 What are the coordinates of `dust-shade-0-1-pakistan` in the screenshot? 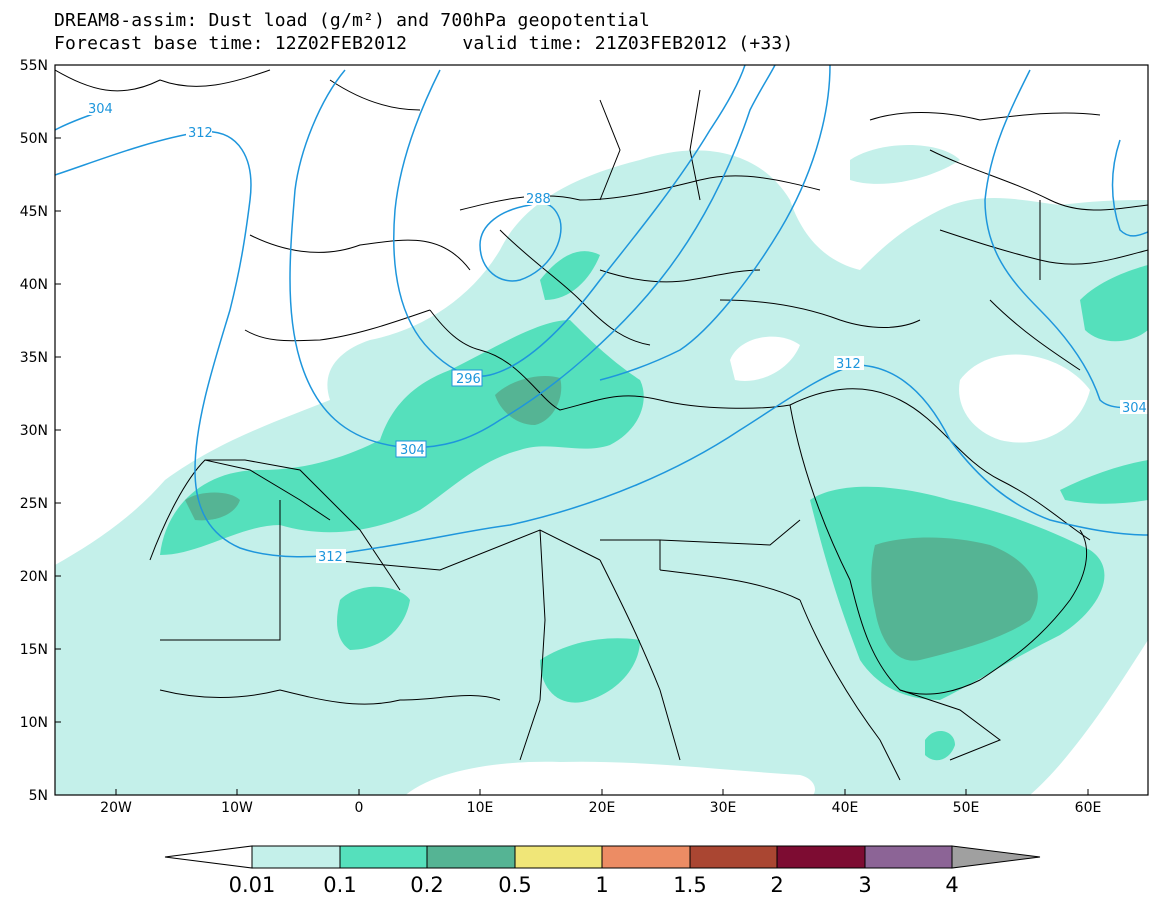 It's located at (1104, 482).